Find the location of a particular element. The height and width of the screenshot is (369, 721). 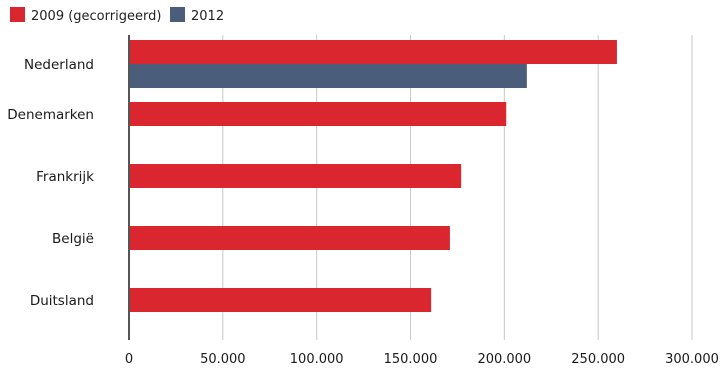

category-label: Frankrijk is located at coordinates (65, 177).